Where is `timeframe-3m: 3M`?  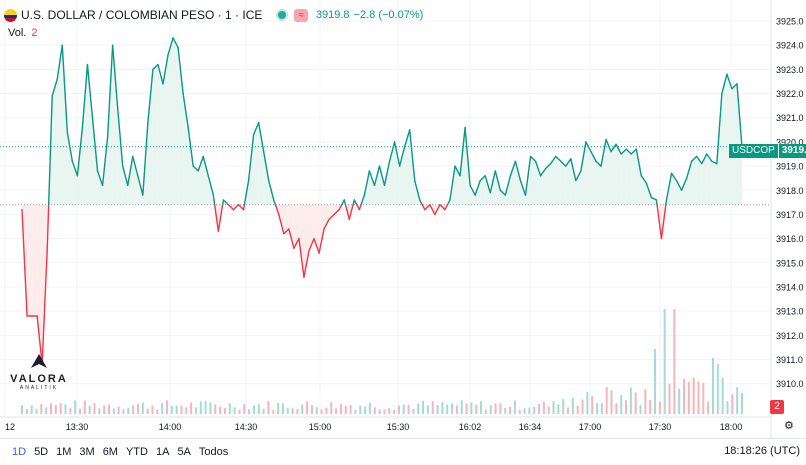 timeframe-3m: 3M is located at coordinates (87, 452).